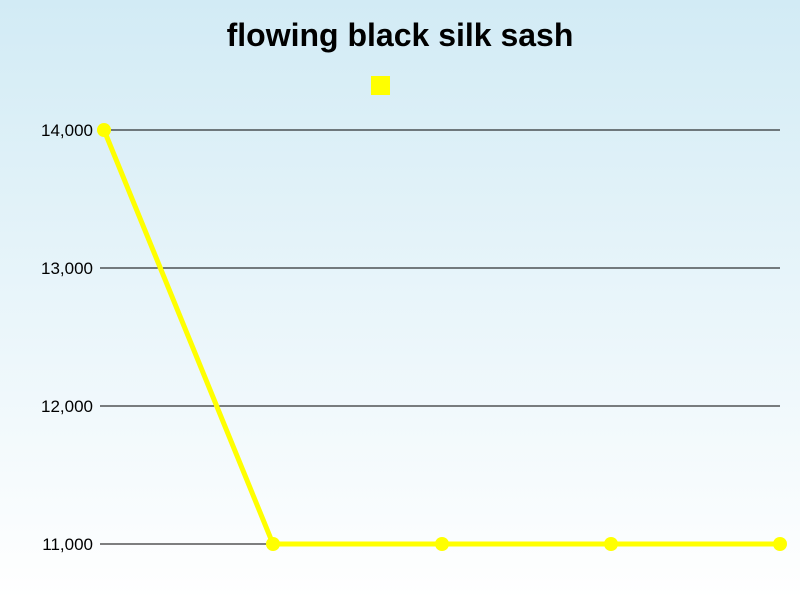  Describe the element at coordinates (400, 35) in the screenshot. I see `chart-title: flowing black silk sash` at that location.